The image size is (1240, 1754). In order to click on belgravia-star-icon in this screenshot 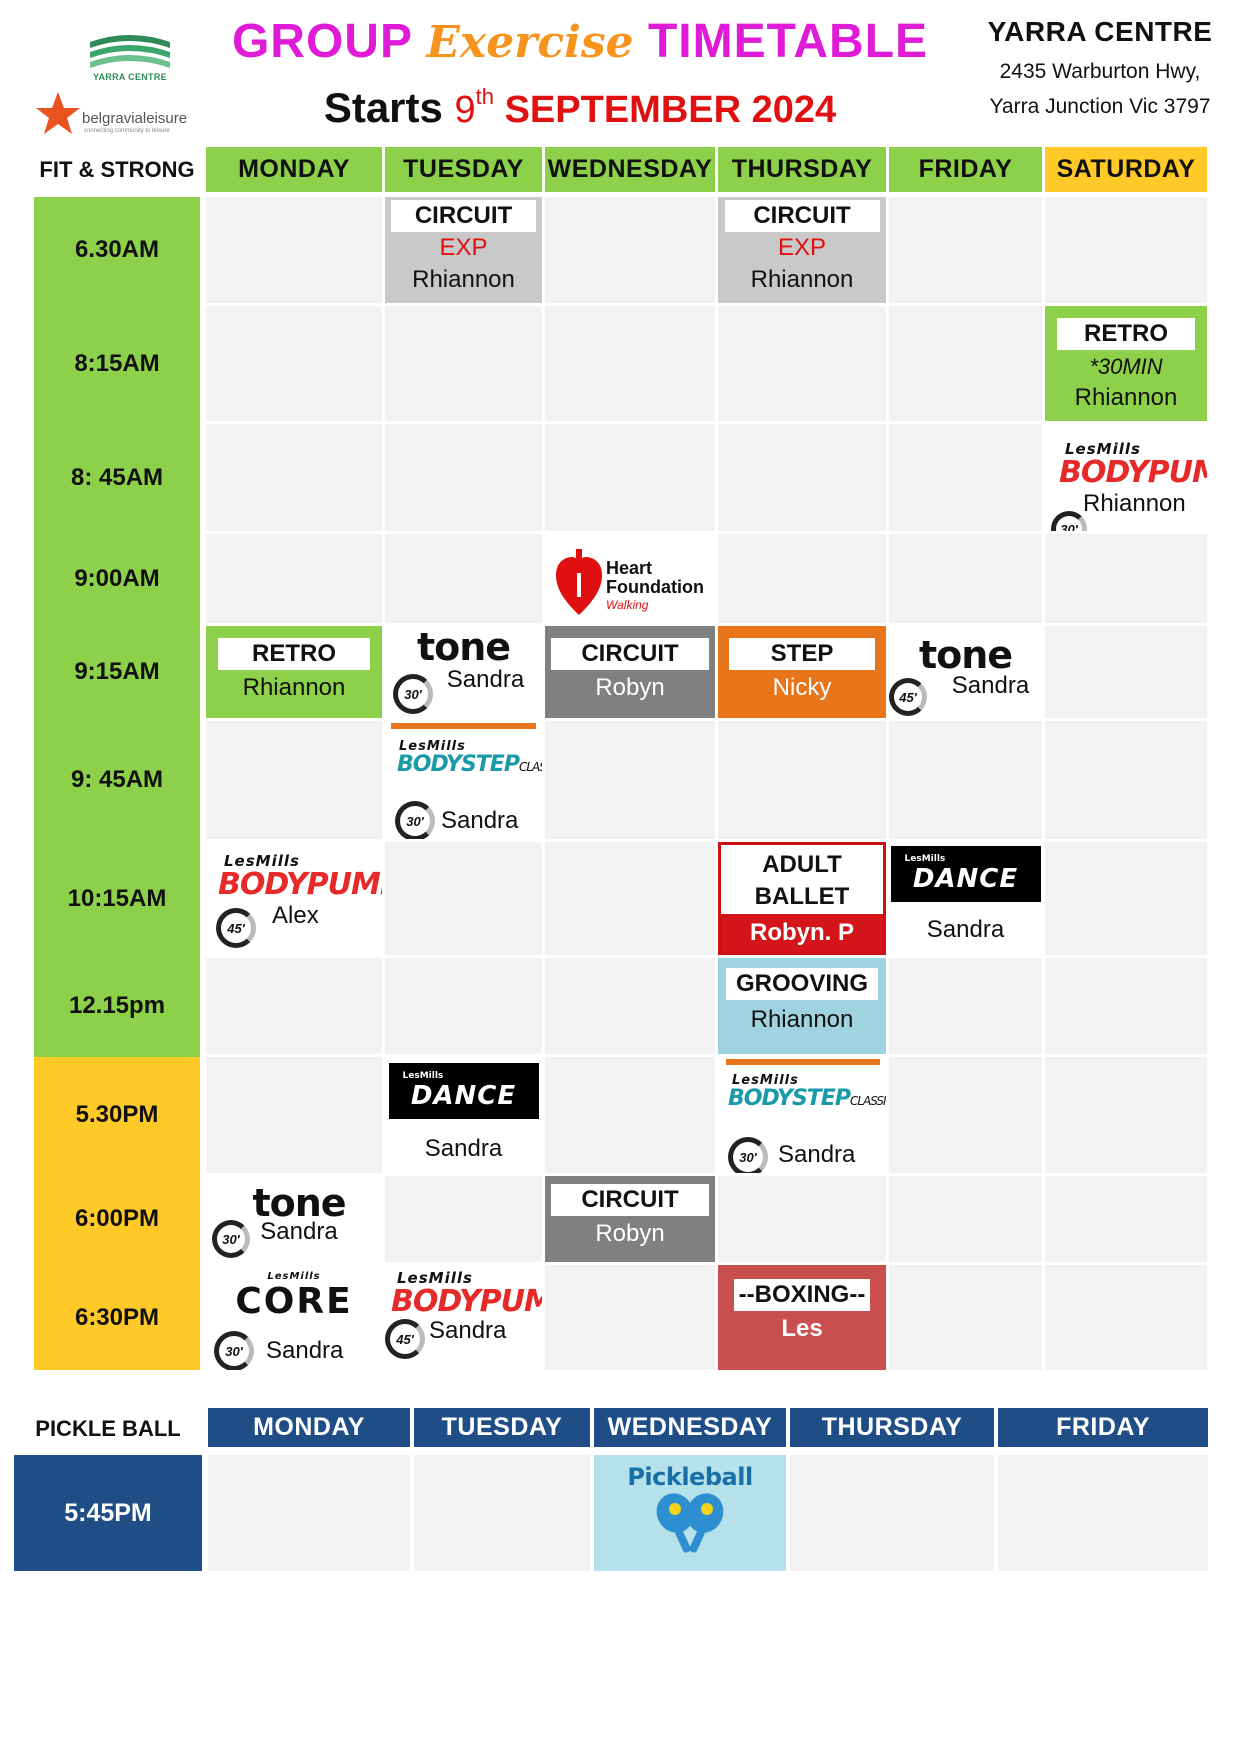, I will do `click(58, 113)`.